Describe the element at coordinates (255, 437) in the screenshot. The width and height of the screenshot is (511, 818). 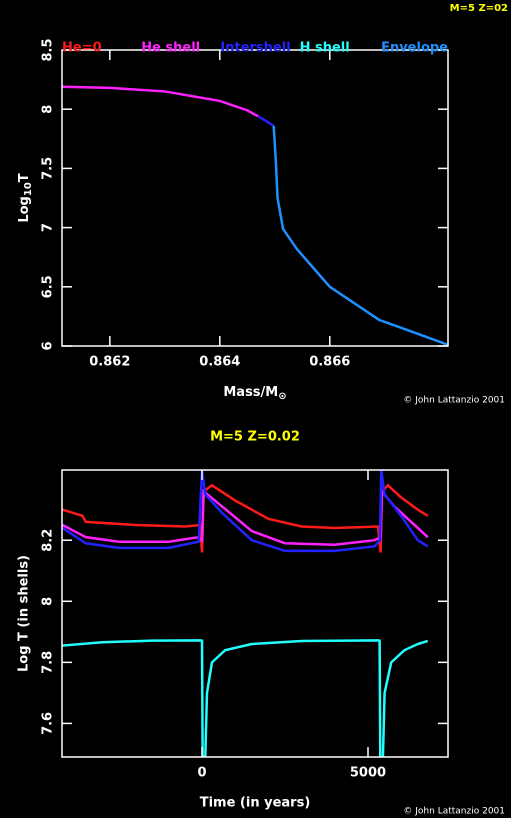
I see `chart-title: M=5 Z=0.02` at that location.